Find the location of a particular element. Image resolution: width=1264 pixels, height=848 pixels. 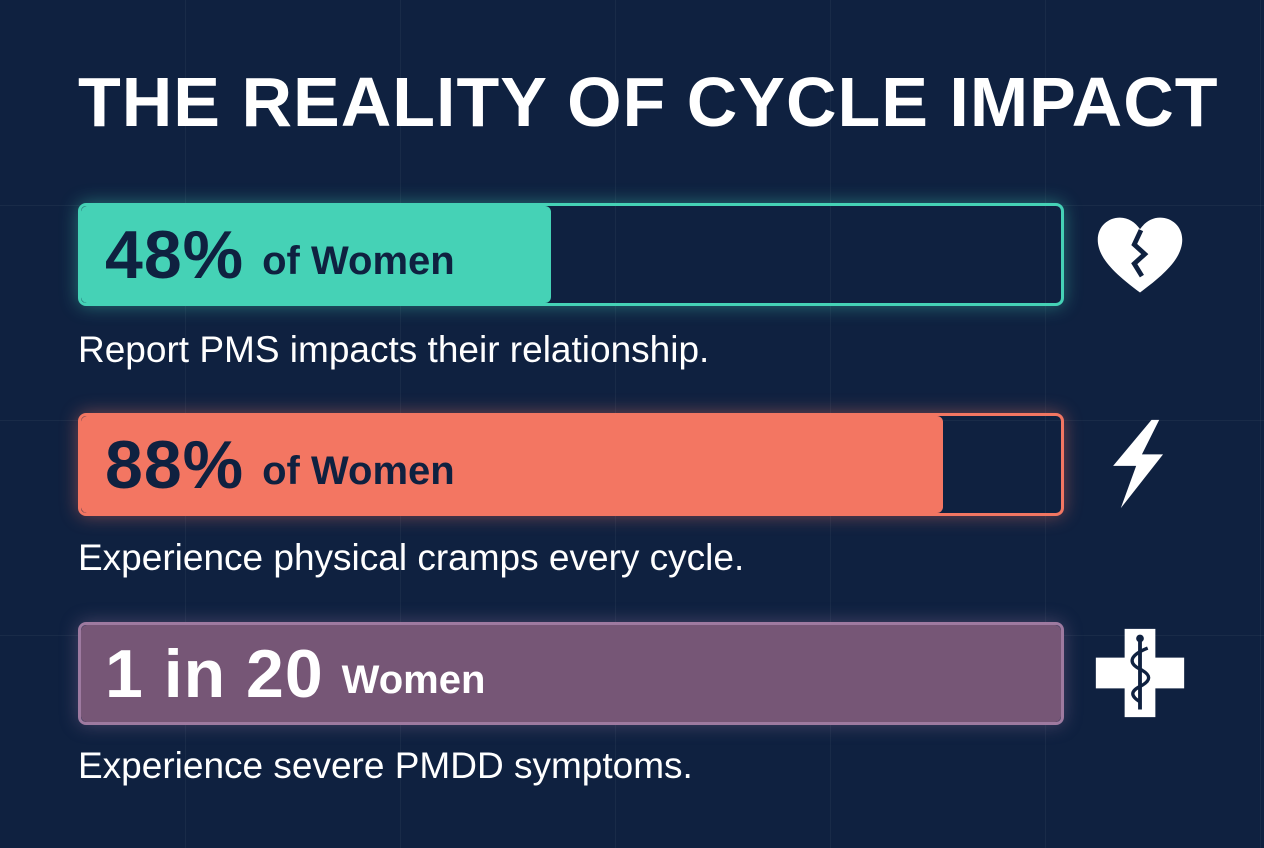

bar-label: 48% of Women is located at coordinates (280, 254).